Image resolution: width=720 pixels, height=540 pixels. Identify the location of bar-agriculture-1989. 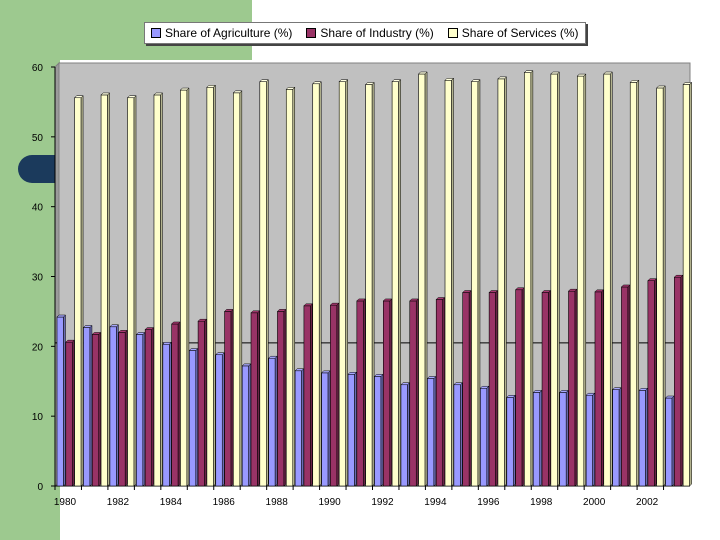
(299, 427).